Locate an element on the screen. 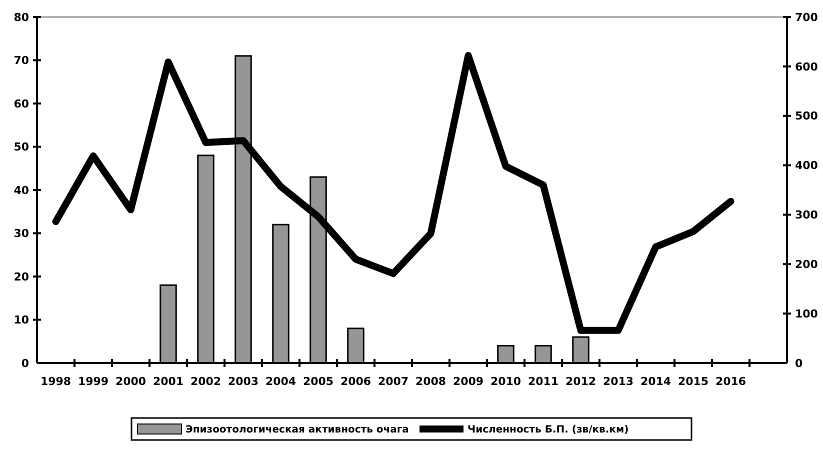  x-tick-label: 2012 is located at coordinates (580, 381).